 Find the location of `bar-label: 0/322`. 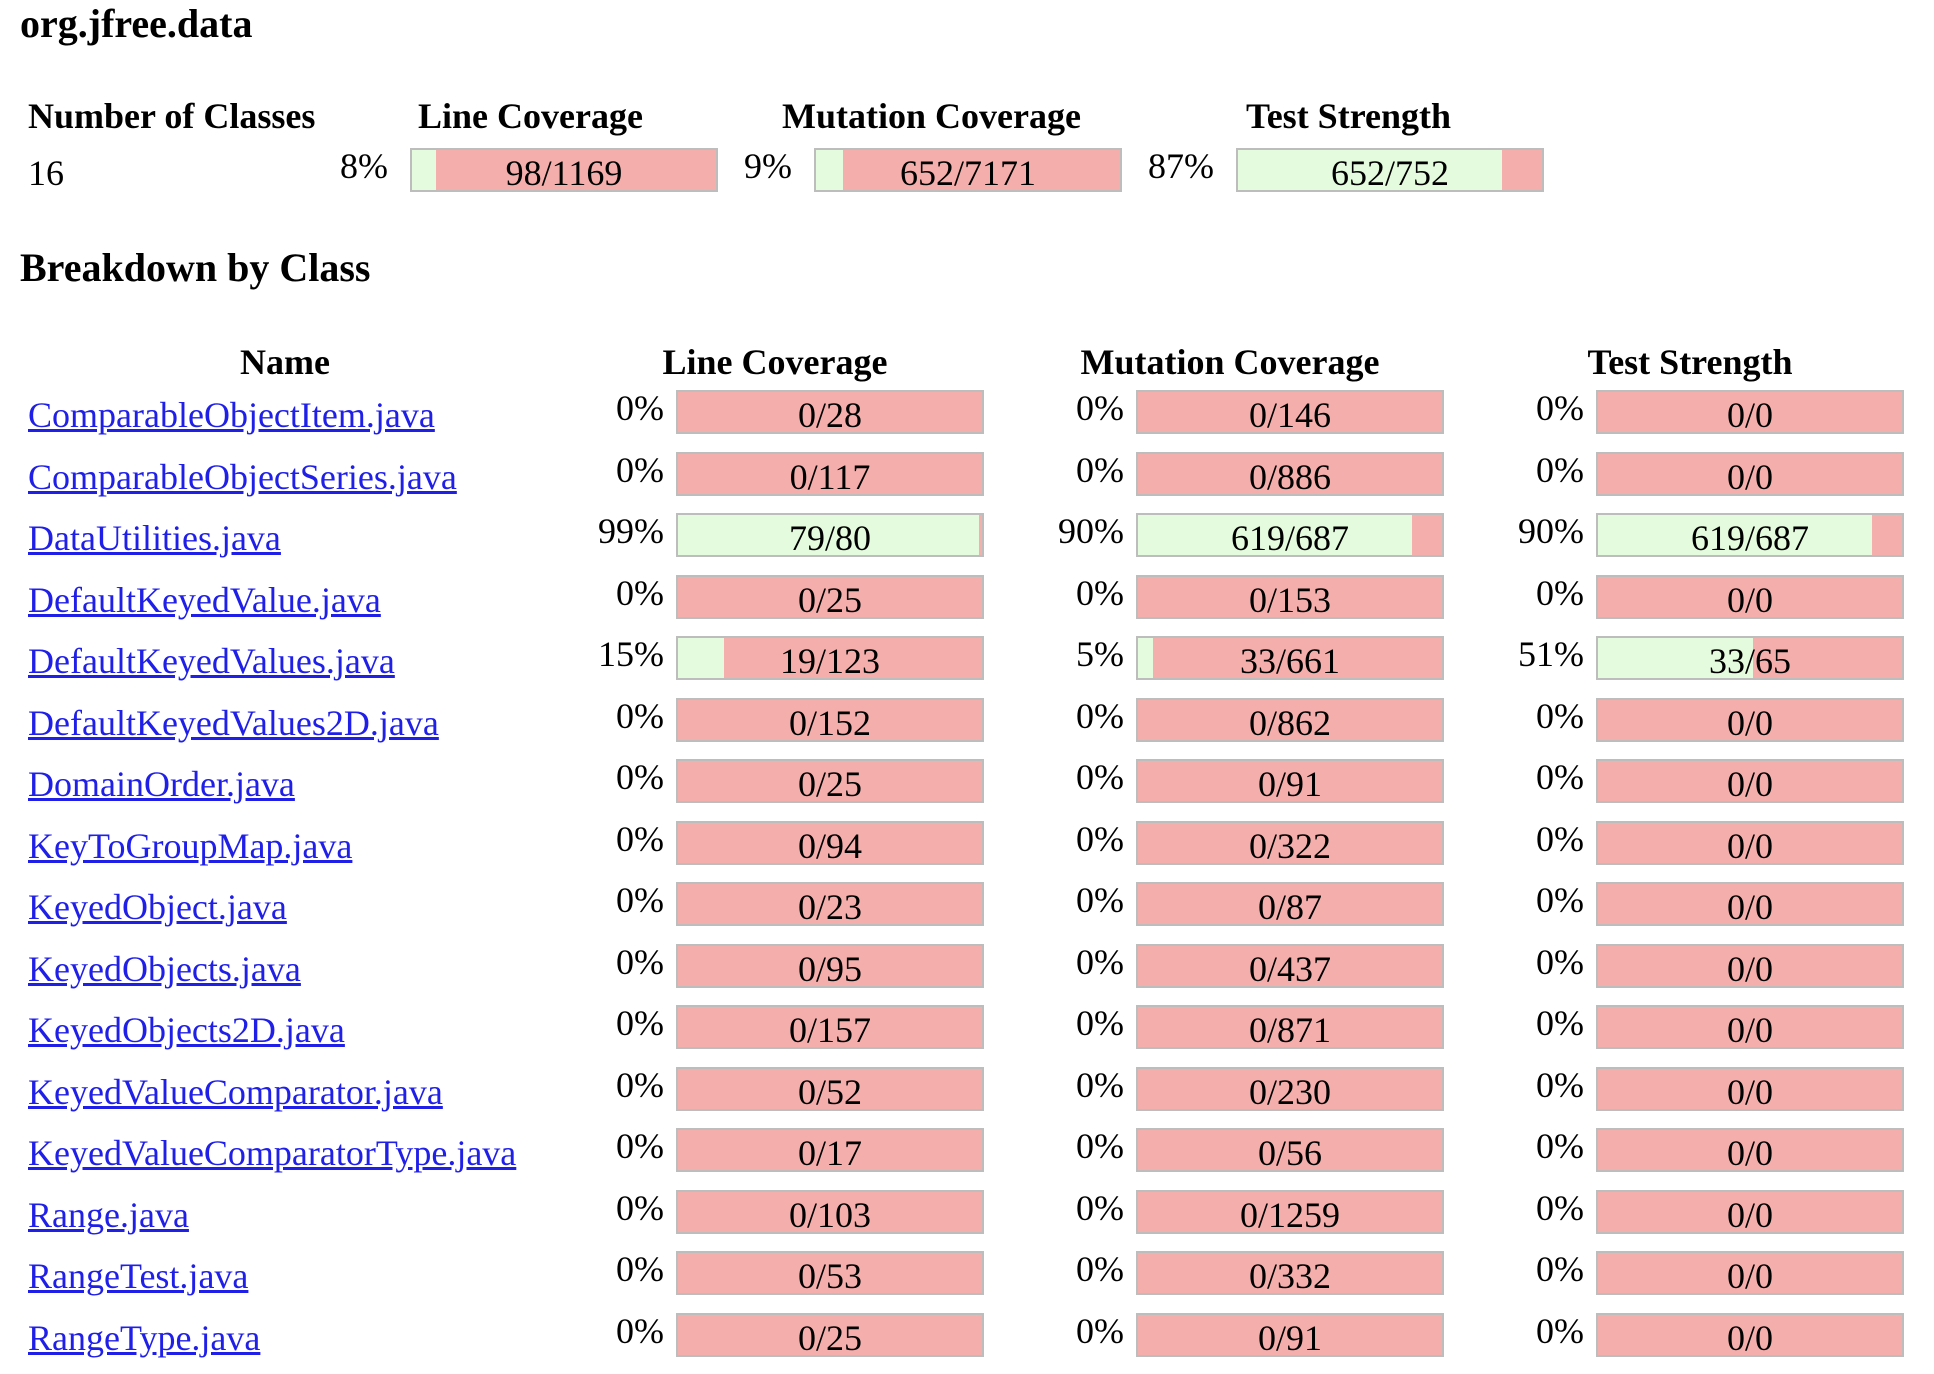

bar-label: 0/322 is located at coordinates (1289, 845).